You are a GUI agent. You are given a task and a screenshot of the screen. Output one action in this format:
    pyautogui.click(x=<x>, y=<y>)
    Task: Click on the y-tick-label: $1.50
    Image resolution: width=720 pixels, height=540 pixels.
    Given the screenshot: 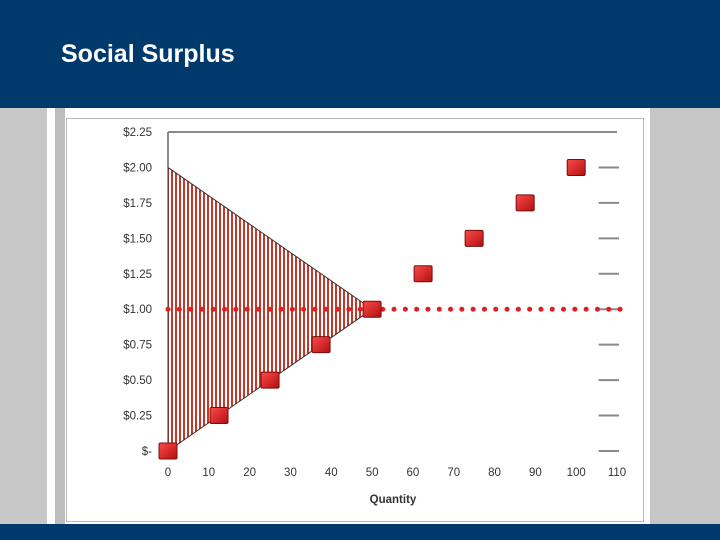 What is the action you would take?
    pyautogui.click(x=137, y=239)
    